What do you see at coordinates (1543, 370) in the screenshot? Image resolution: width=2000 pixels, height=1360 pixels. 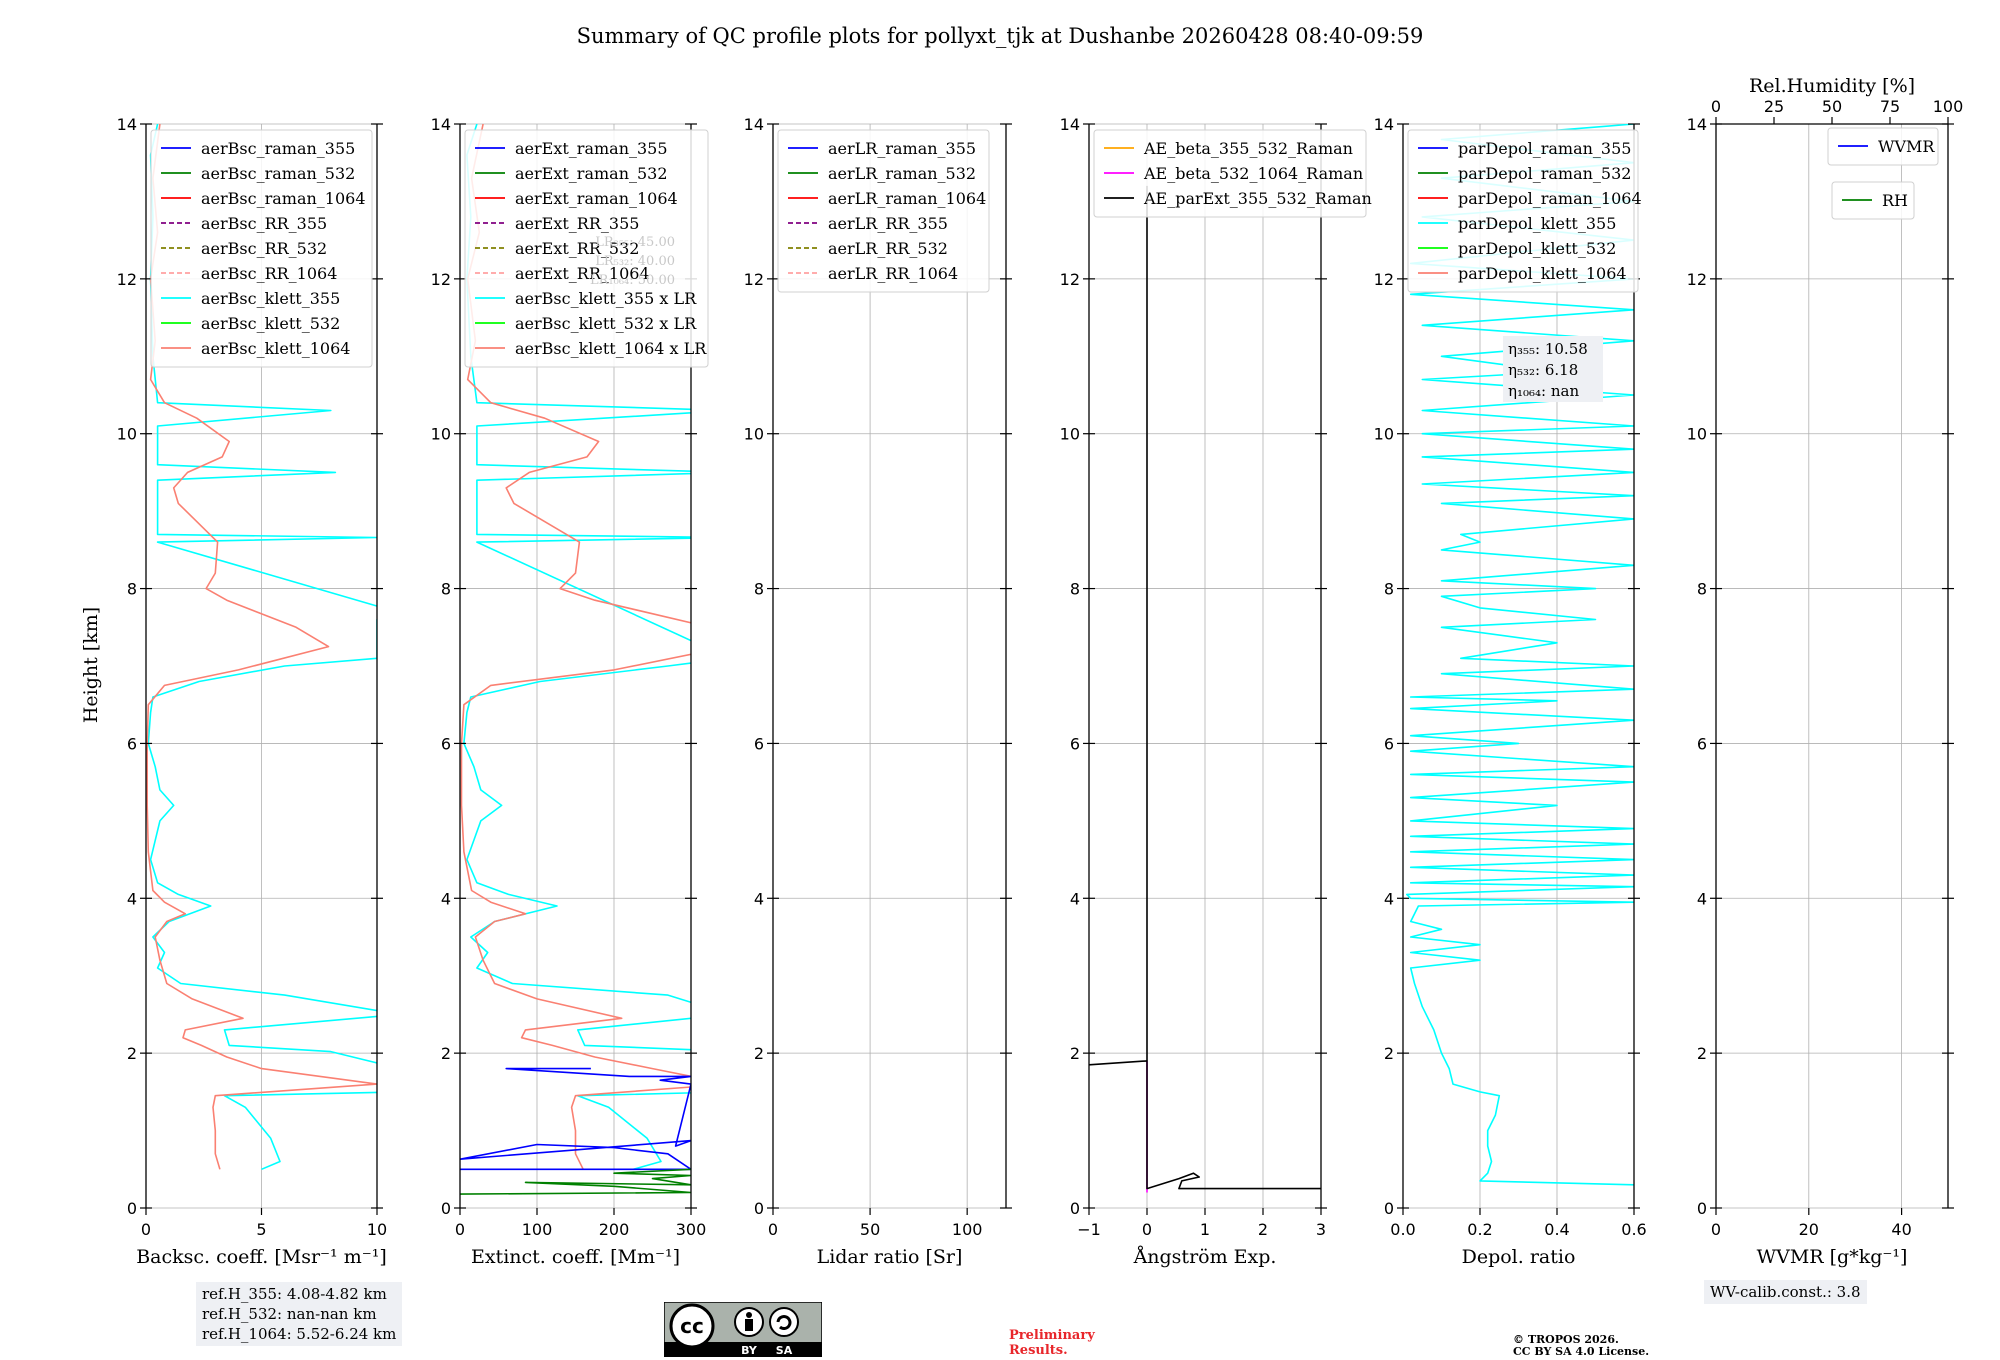 I see `eta-value: η₅₃₂: 6.18` at bounding box center [1543, 370].